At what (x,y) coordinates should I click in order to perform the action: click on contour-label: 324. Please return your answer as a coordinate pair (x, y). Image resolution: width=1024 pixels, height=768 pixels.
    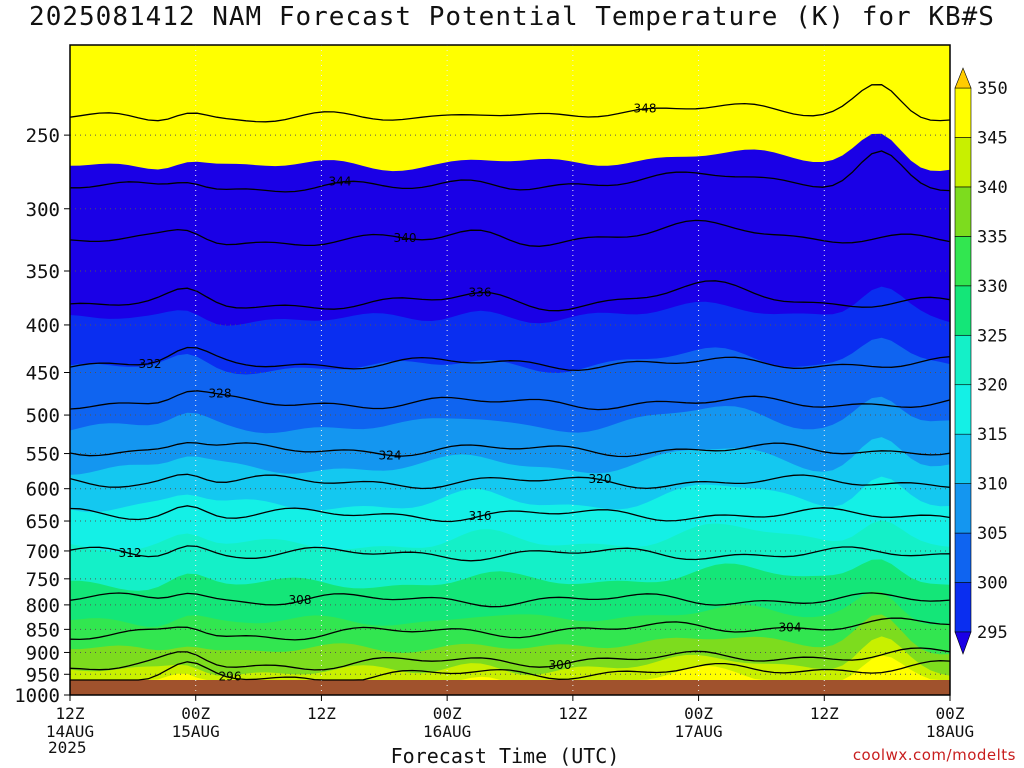
    Looking at the image, I should click on (390, 456).